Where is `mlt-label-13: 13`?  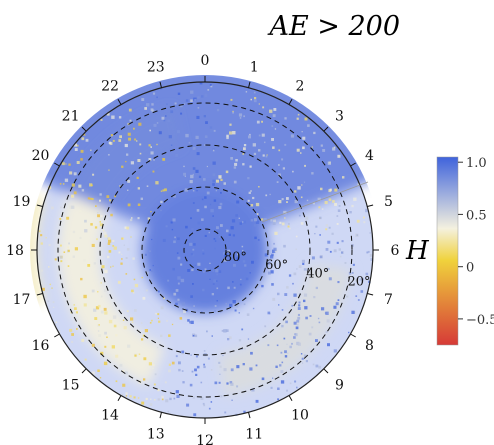 mlt-label-13: 13 is located at coordinates (156, 435).